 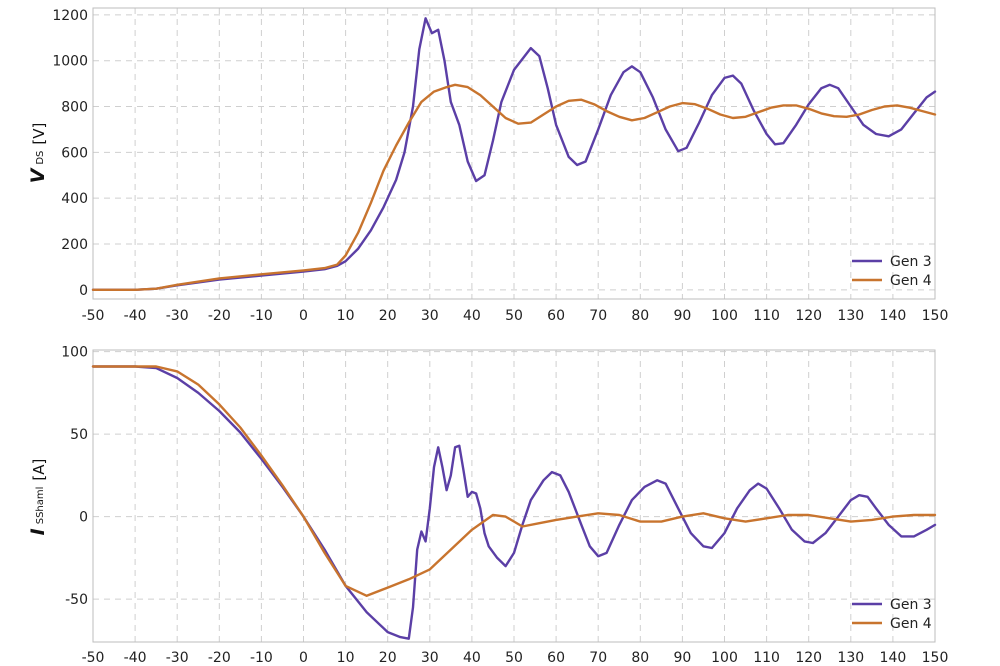 I want to click on is-x-tick-label: -20, so click(x=219, y=658).